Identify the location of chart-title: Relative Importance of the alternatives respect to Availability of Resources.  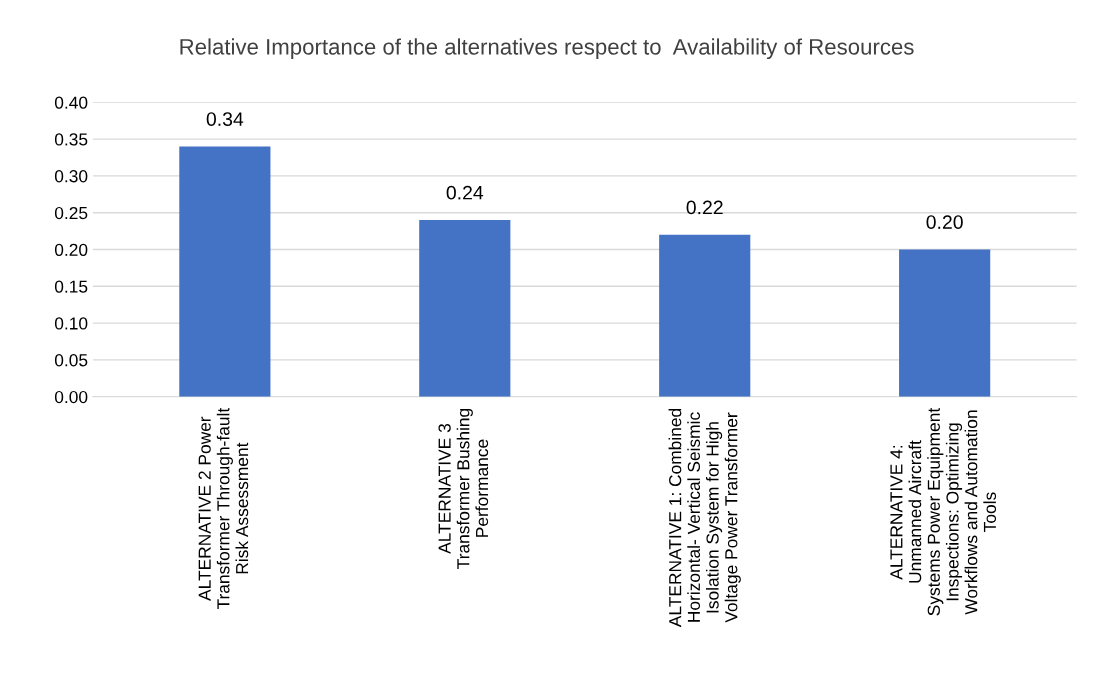
(547, 49).